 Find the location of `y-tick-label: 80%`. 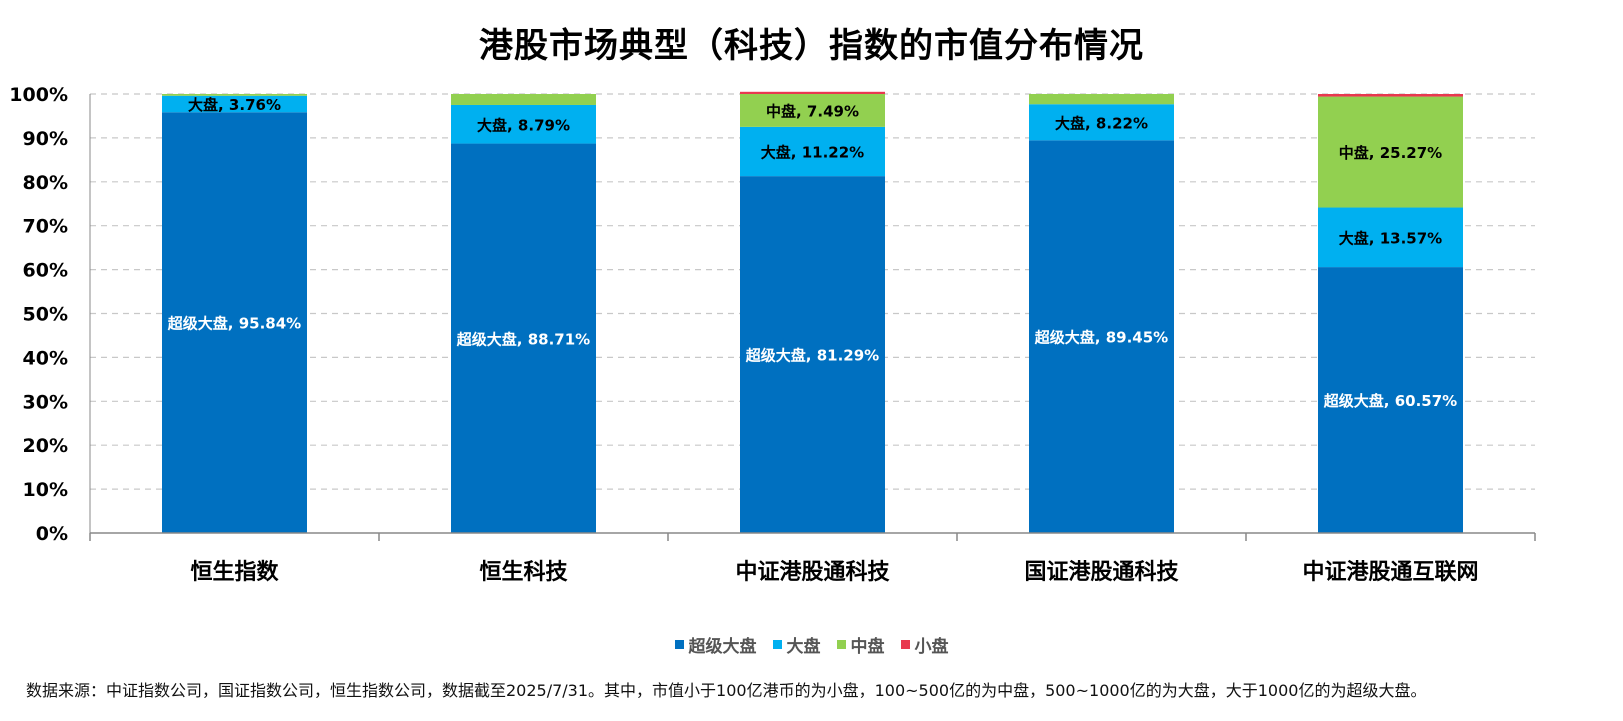

y-tick-label: 80% is located at coordinates (45, 183).